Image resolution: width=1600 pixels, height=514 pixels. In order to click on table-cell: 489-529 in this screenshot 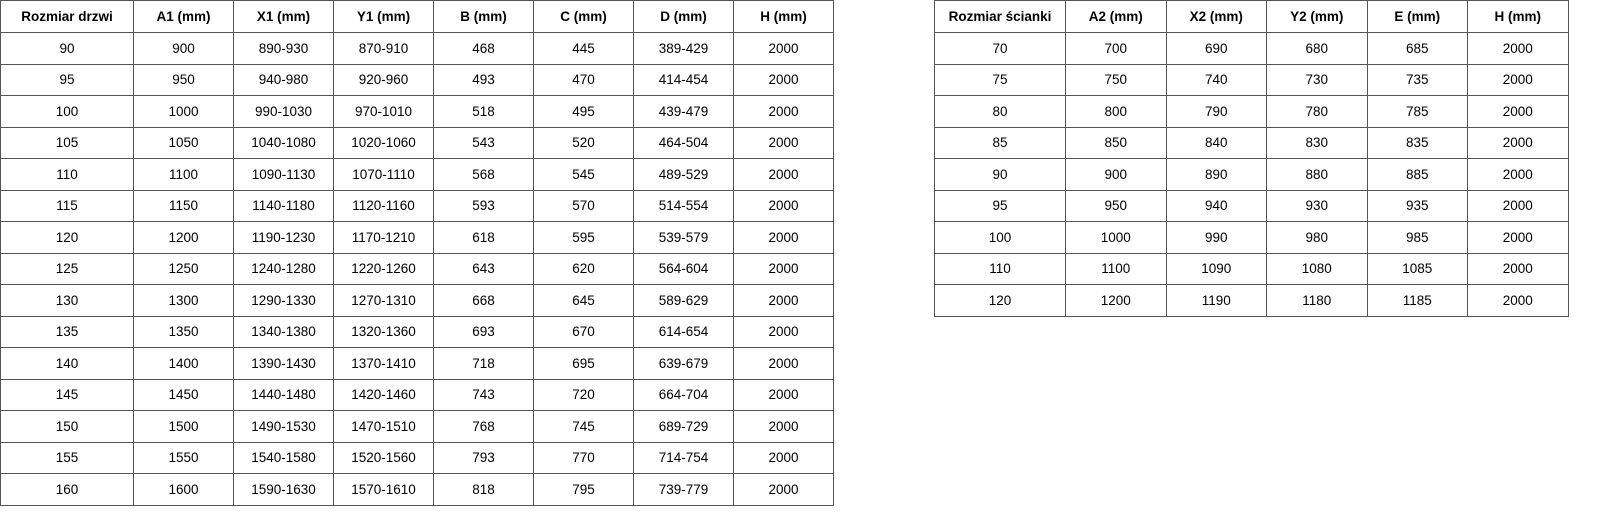, I will do `click(683, 174)`.